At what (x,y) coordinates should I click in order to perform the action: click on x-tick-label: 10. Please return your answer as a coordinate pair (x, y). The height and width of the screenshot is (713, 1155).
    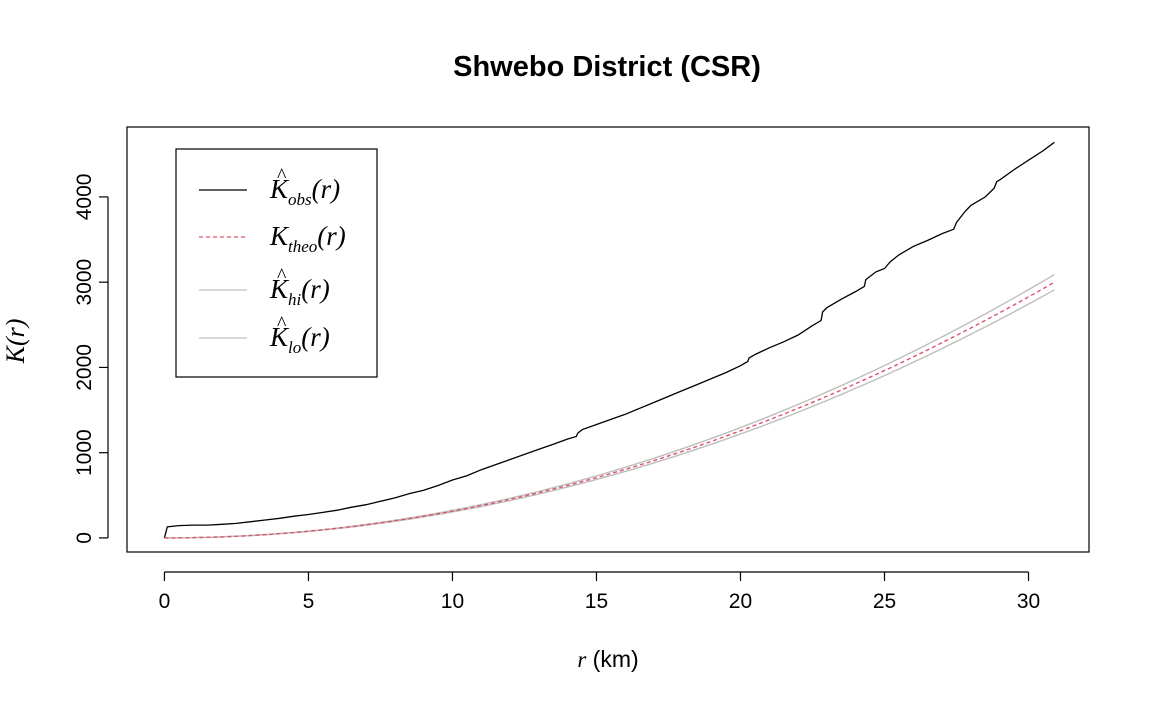
    Looking at the image, I should click on (452, 601).